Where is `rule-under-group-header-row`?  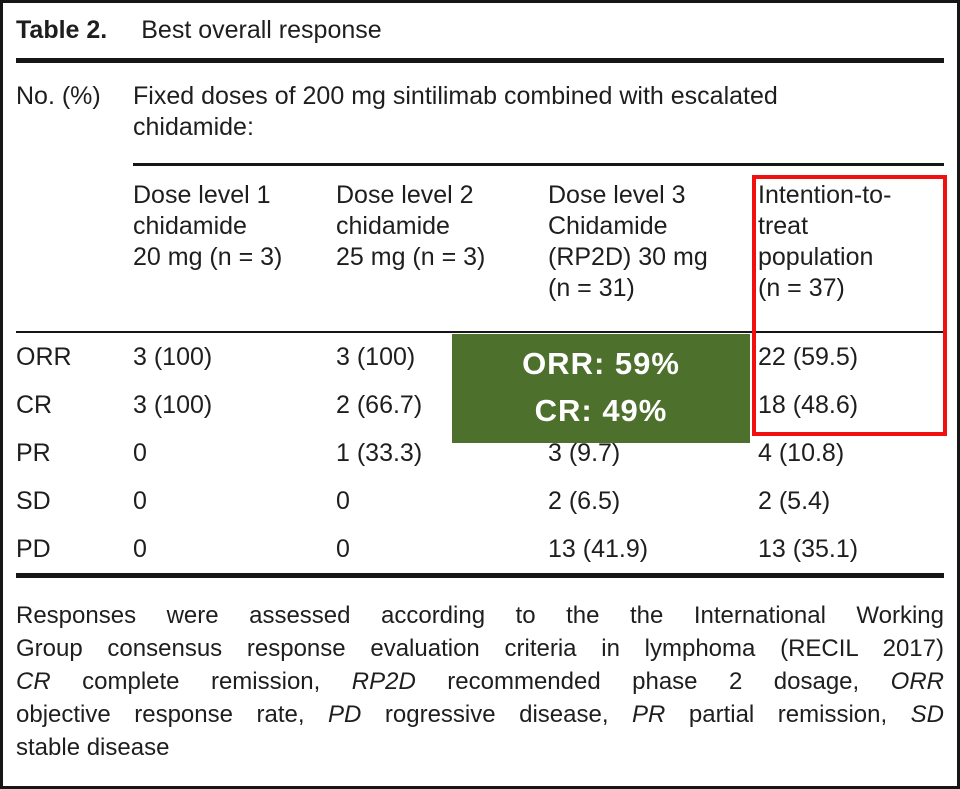 rule-under-group-header-row is located at coordinates (480, 164).